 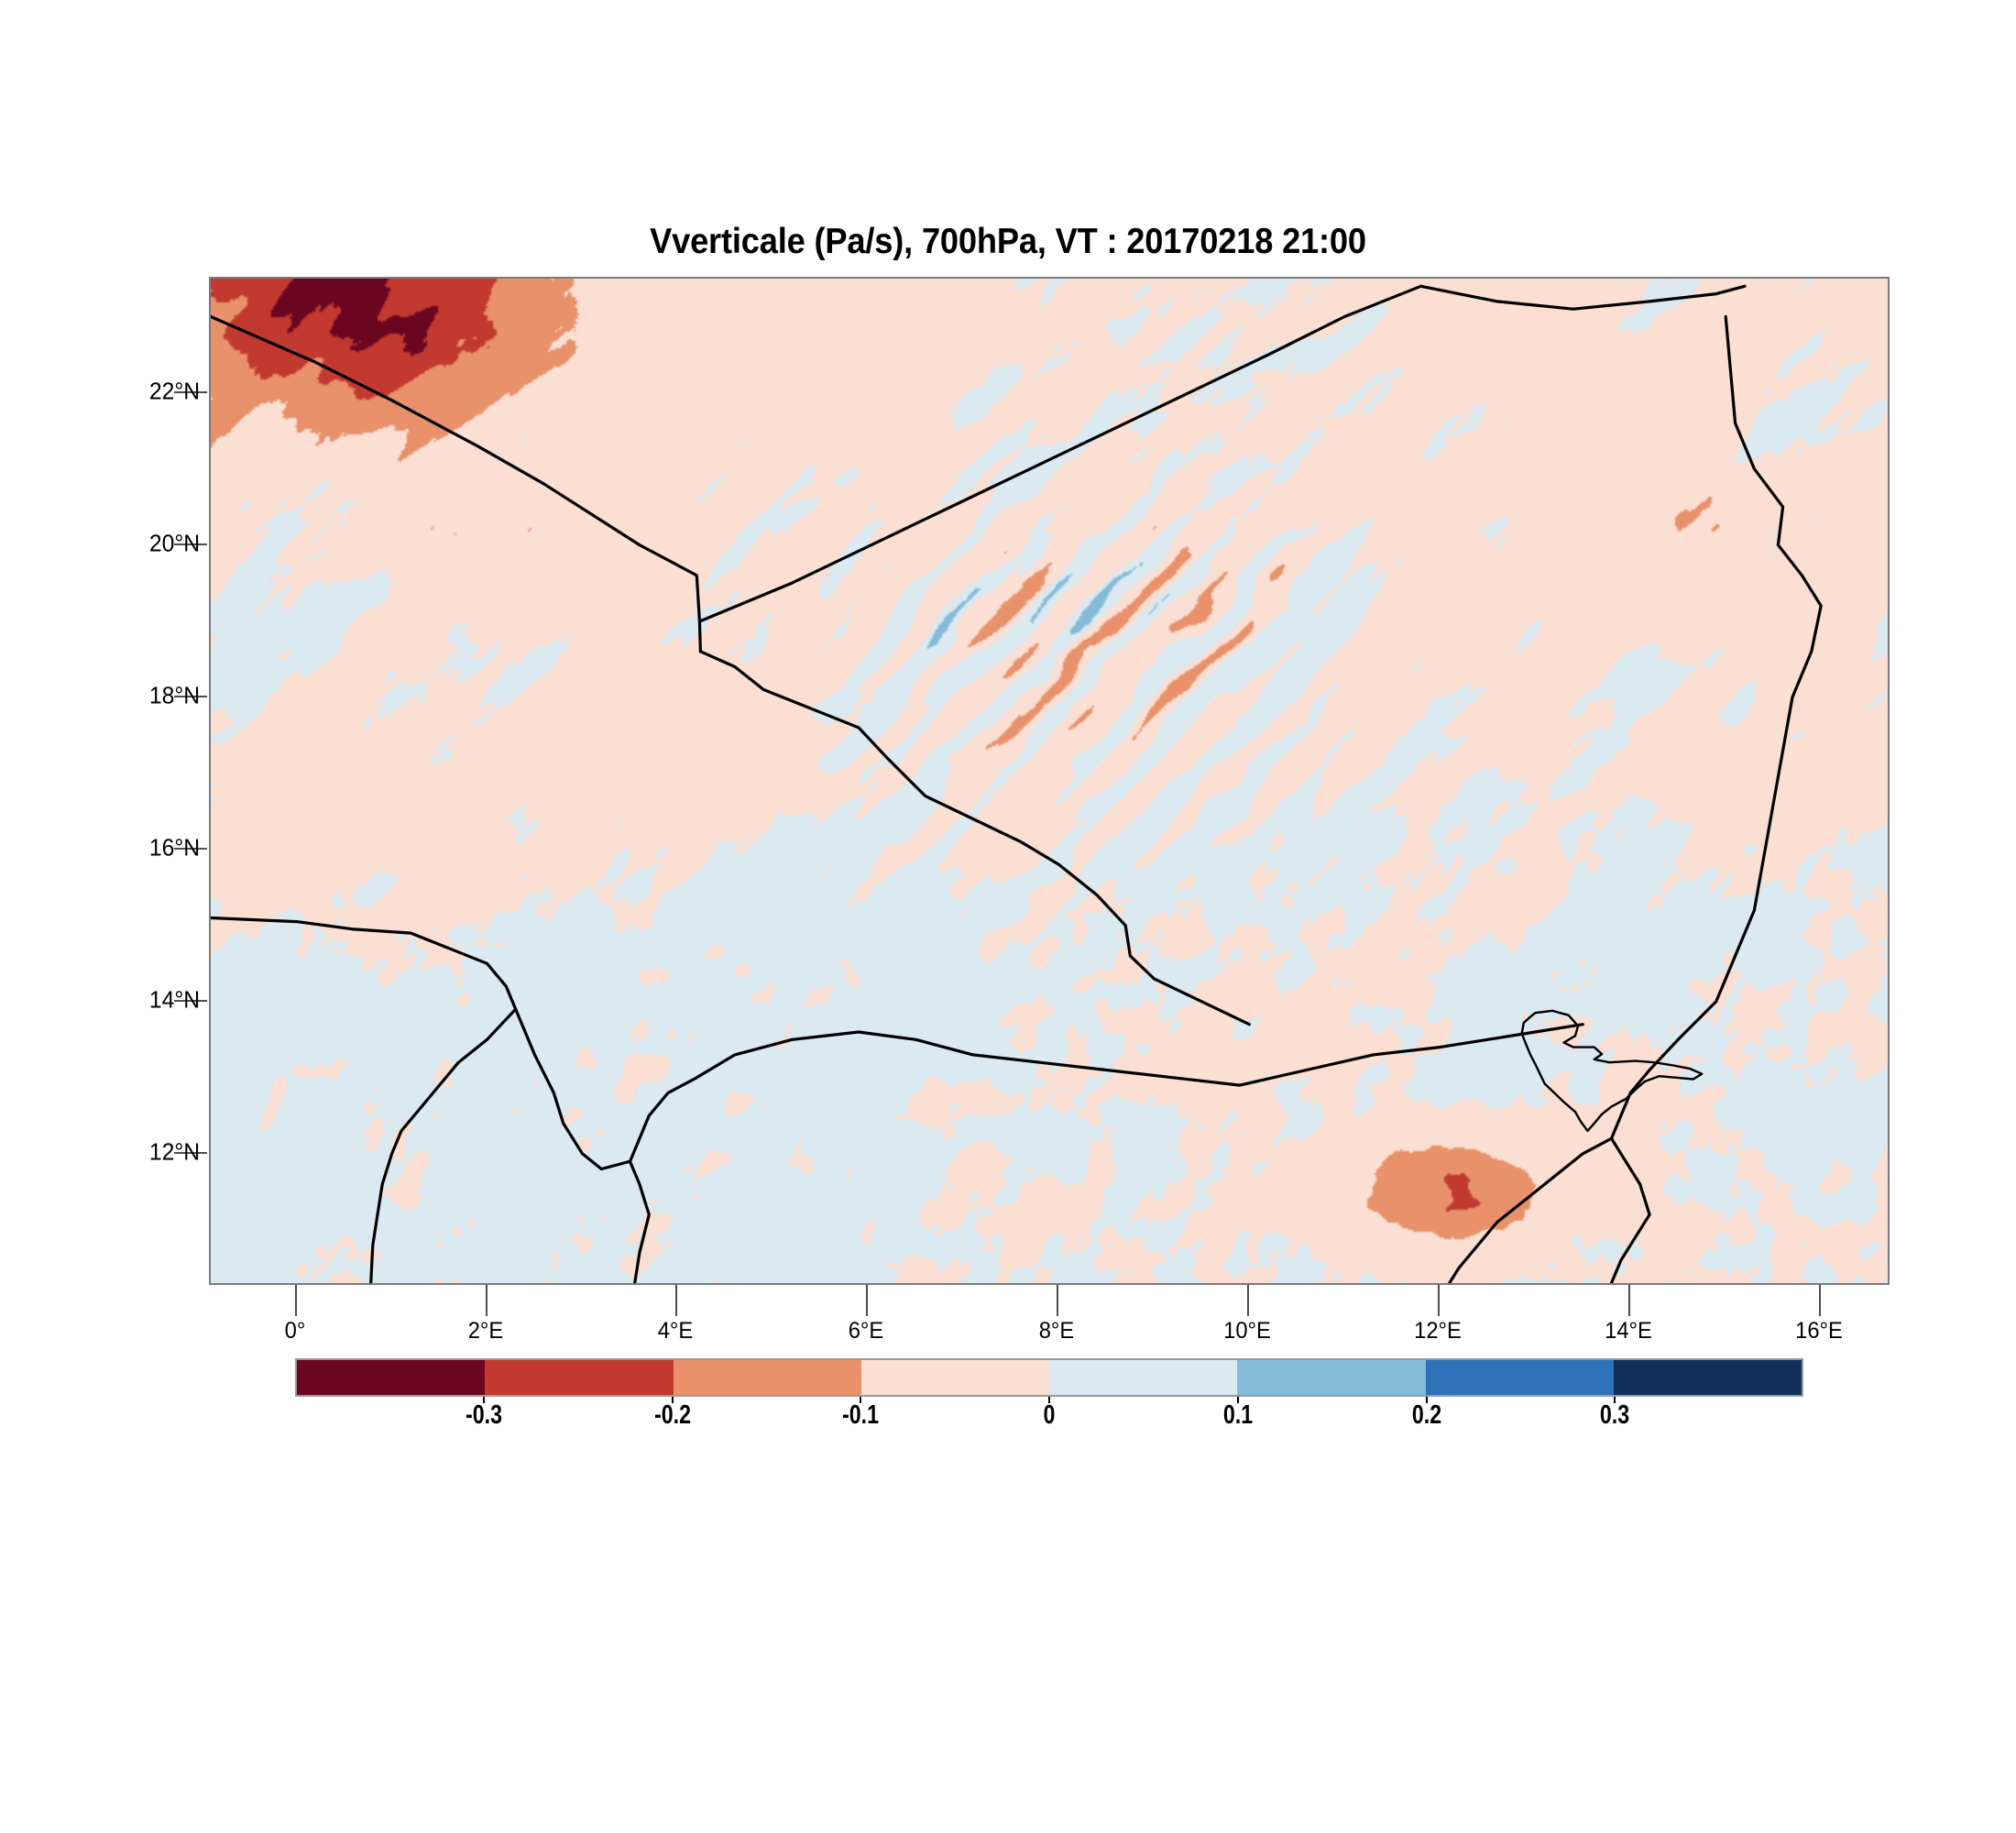 I want to click on longitude-tick-label: 0°, so click(x=294, y=1331).